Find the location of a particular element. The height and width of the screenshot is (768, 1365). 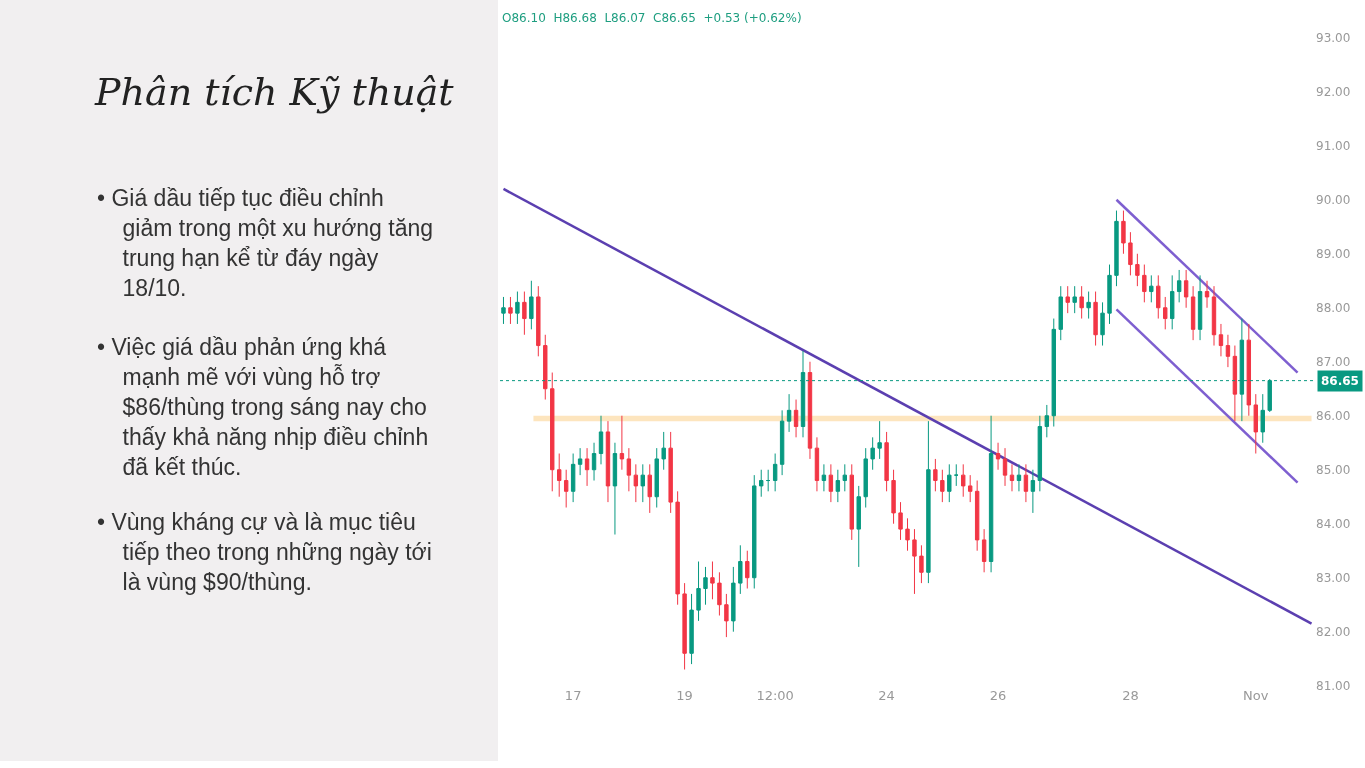

y-tick-label: 89.00 is located at coordinates (1333, 253).